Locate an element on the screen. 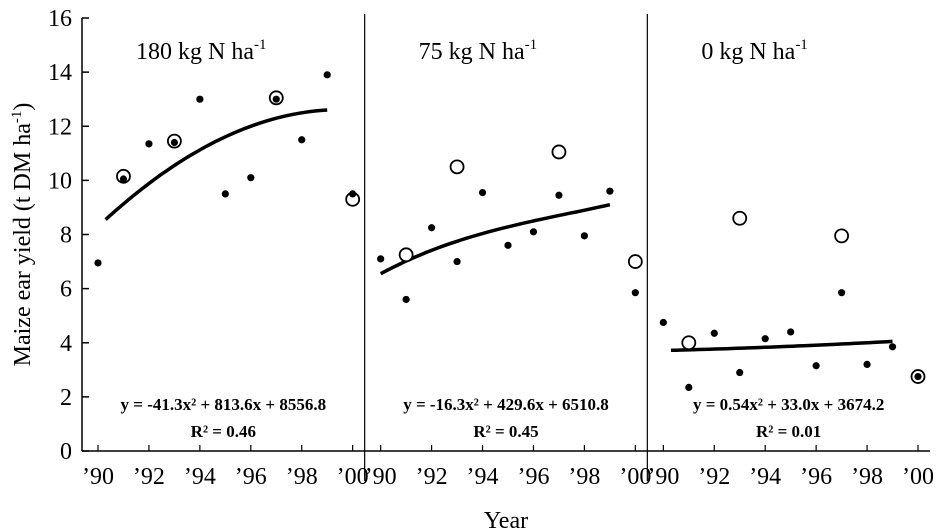 This screenshot has height=532, width=939. y-tick-label: 0 is located at coordinates (66, 452).